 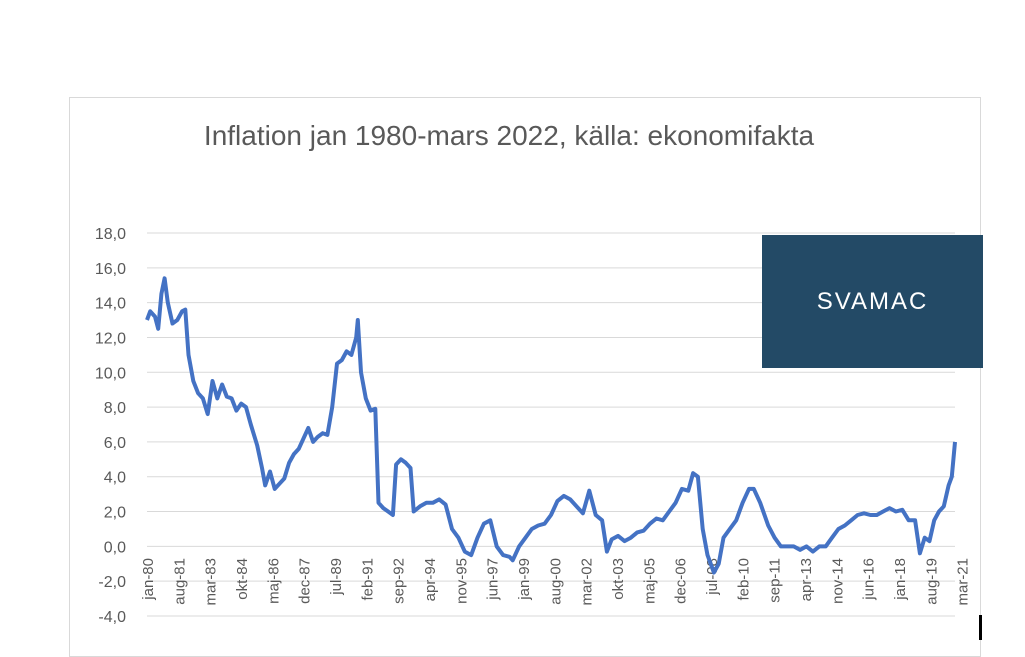 What do you see at coordinates (649, 581) in the screenshot?
I see `x-tick-label: maj-05` at bounding box center [649, 581].